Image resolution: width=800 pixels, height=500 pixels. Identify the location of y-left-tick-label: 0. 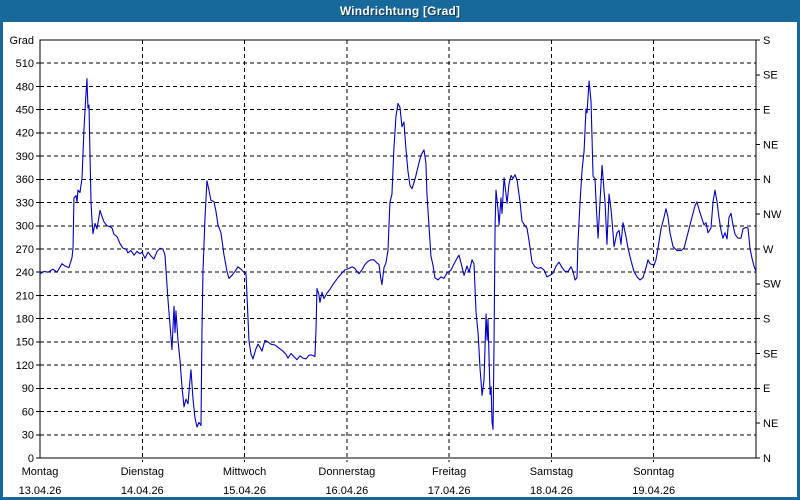
(31, 459).